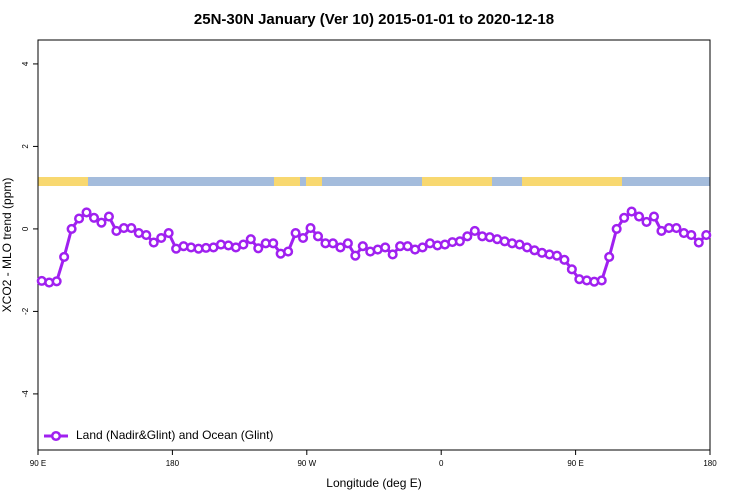 Image resolution: width=750 pixels, height=500 pixels. I want to click on y-tick-label: -2, so click(25, 311).